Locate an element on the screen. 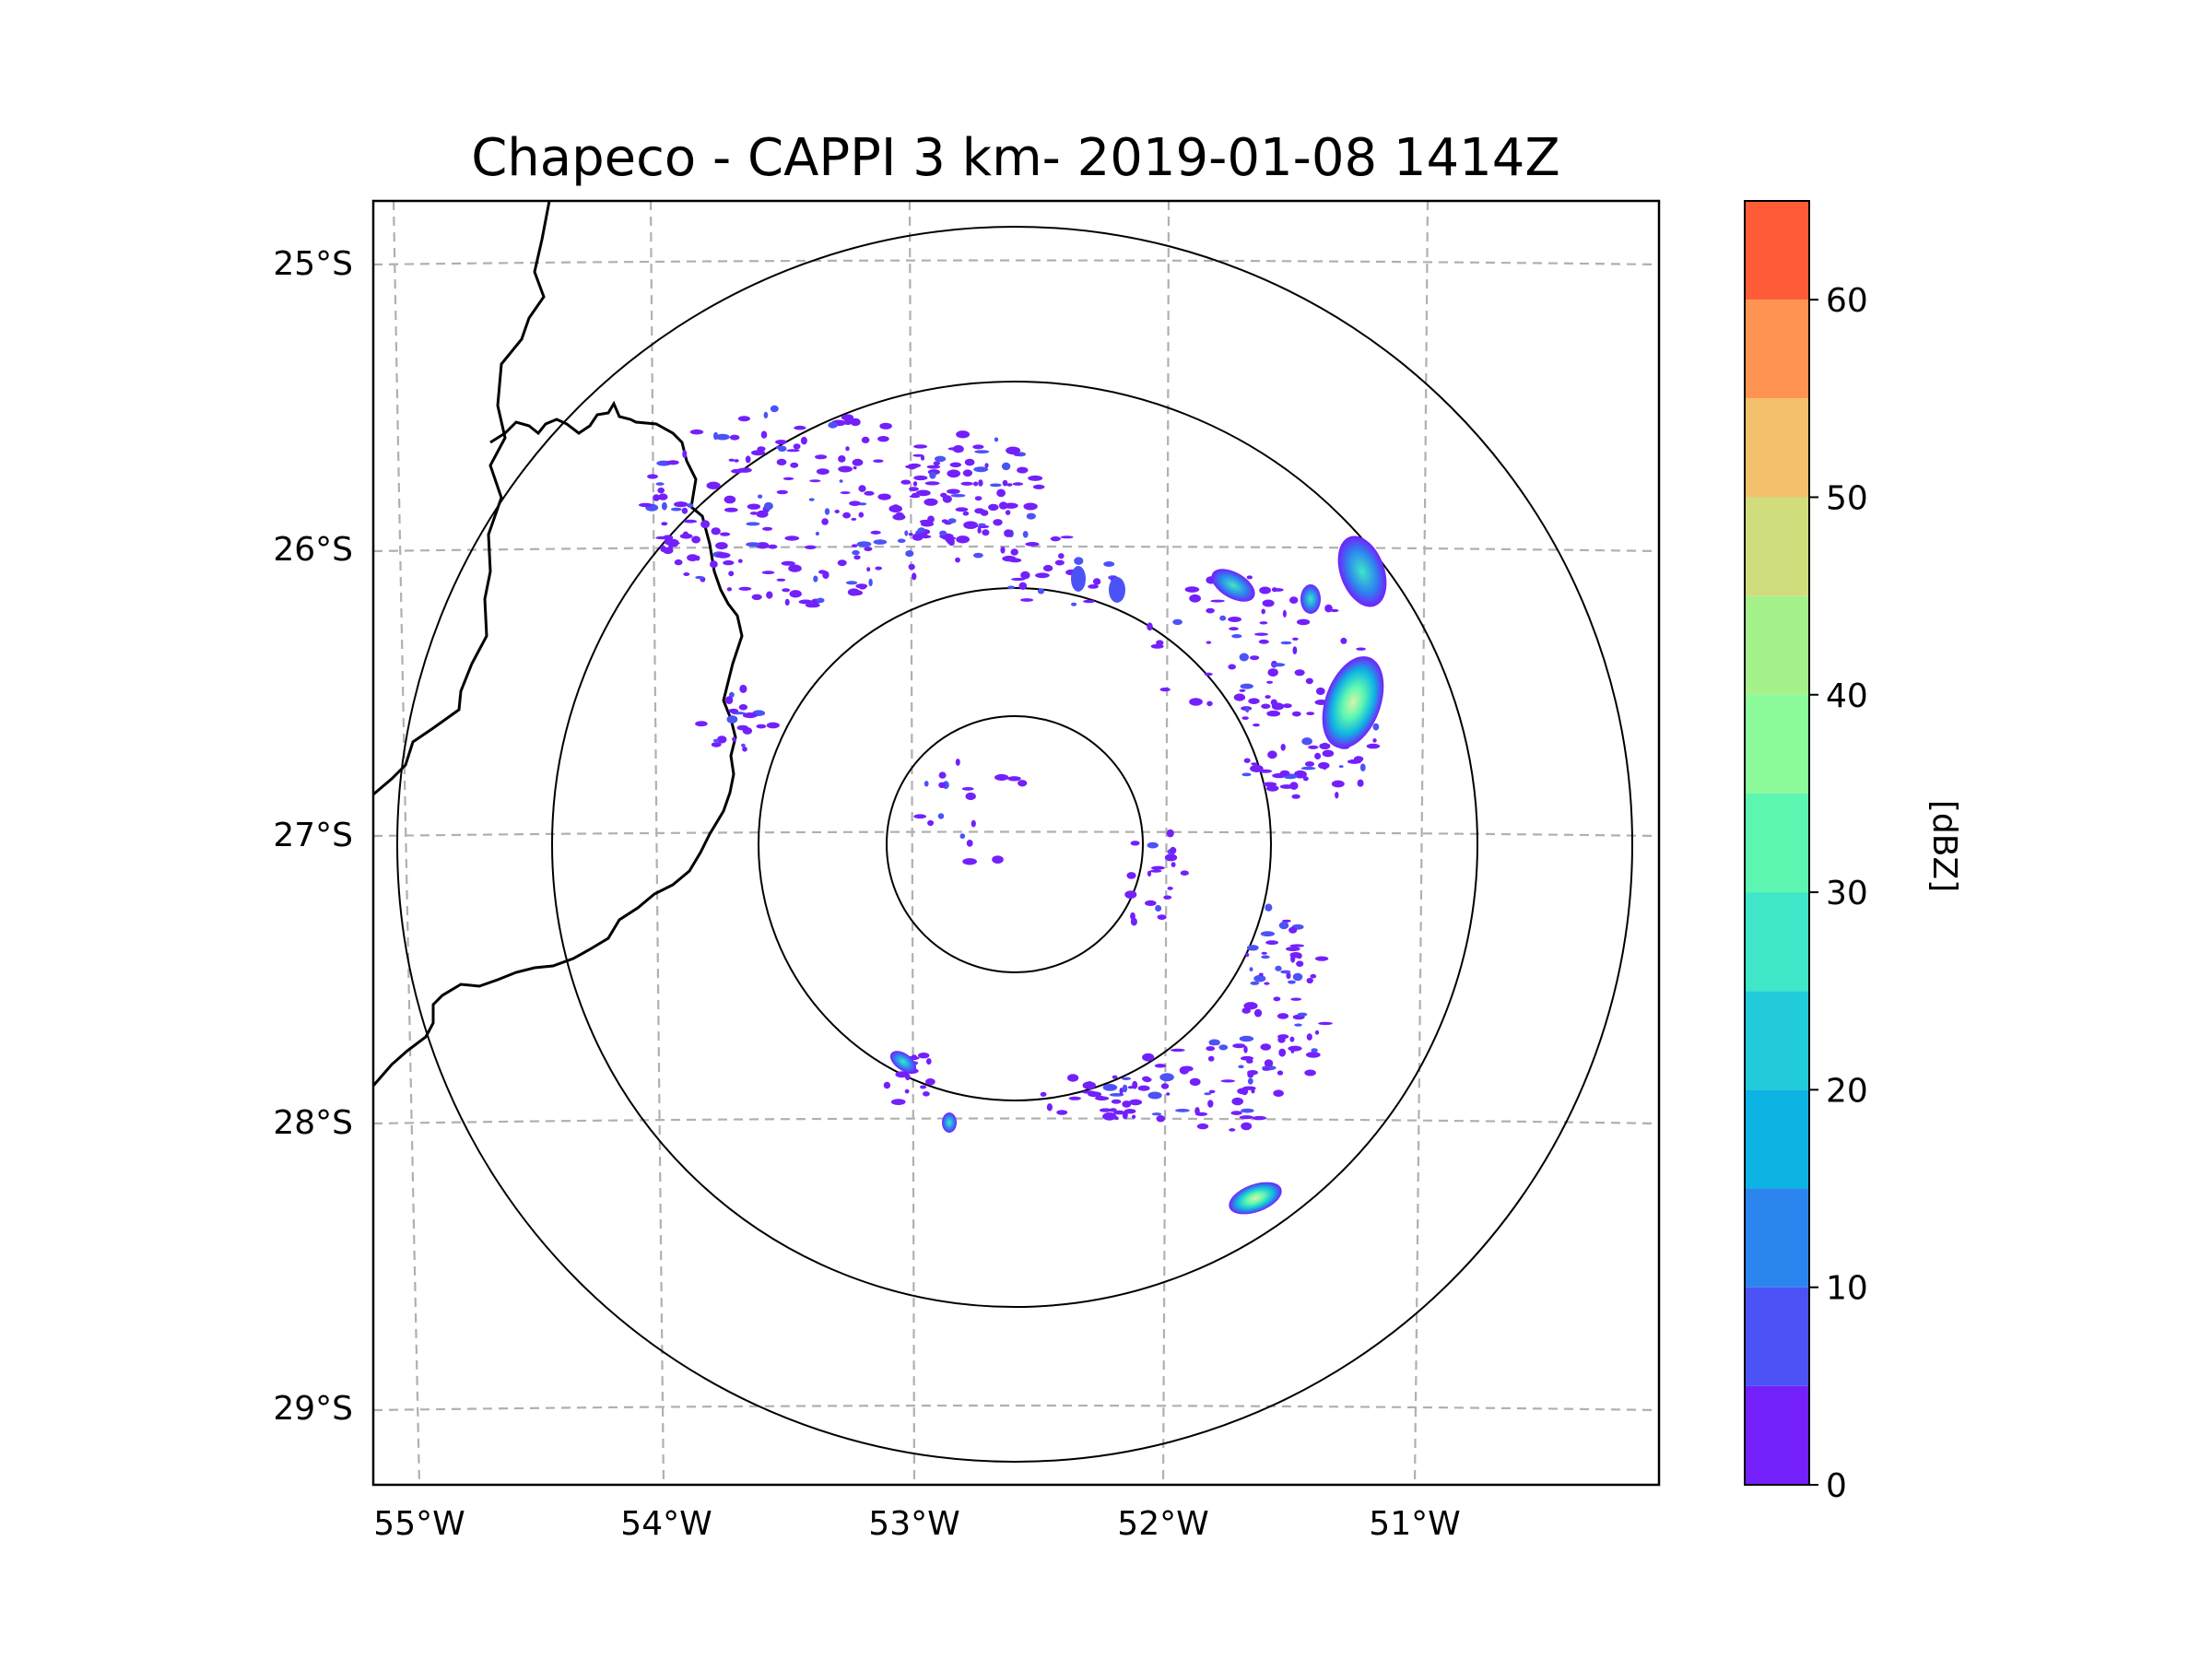  colorbar-tick-label: 20 is located at coordinates (1847, 1091).